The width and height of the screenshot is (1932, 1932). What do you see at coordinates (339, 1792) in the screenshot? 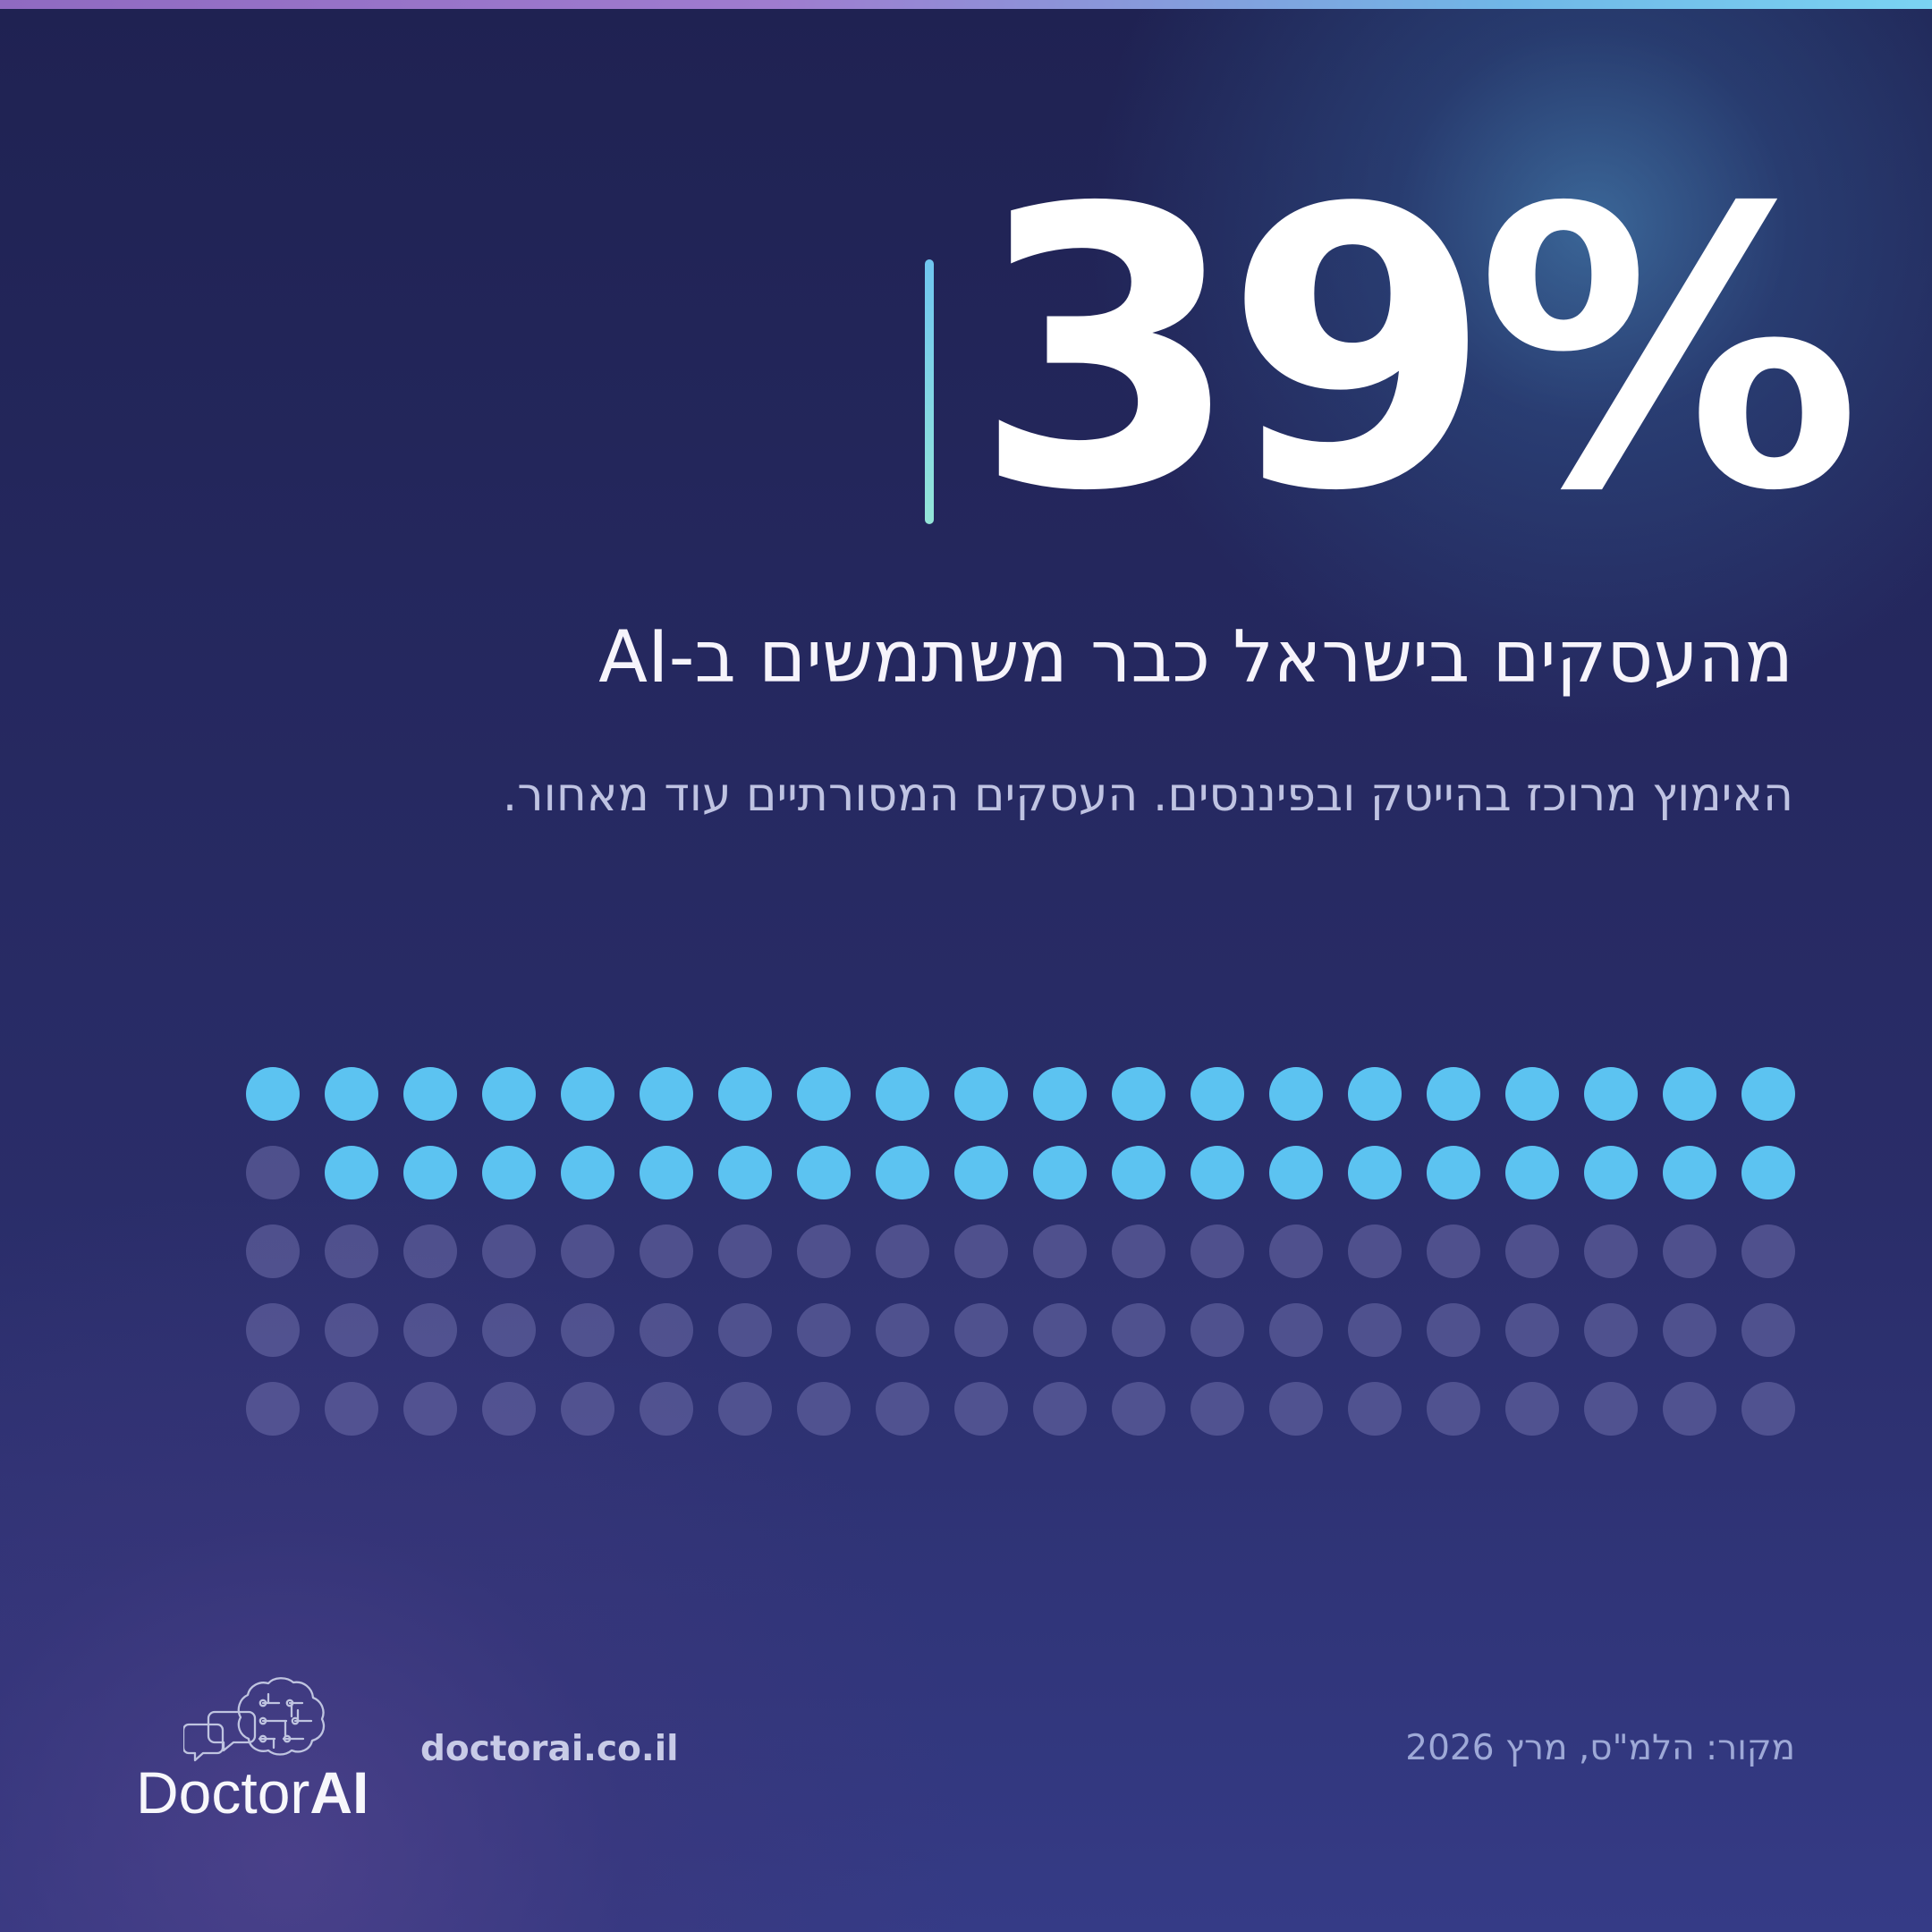
I see `brand-wordmark-strong: AI` at bounding box center [339, 1792].